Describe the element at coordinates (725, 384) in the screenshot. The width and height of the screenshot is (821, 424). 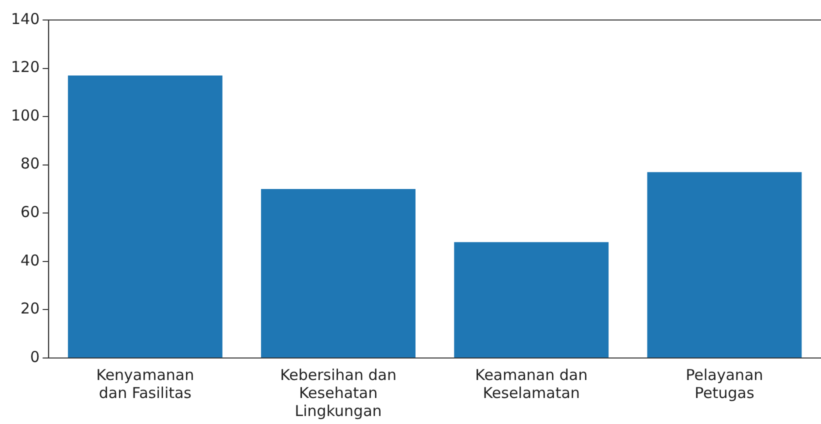
I see `x-tick-label: Pelayanan Petugas` at that location.